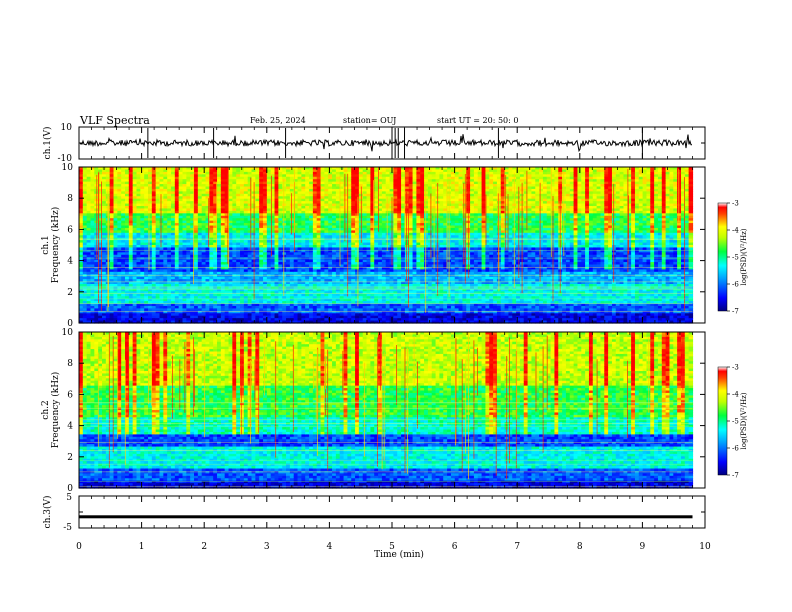 The height and width of the screenshot is (612, 792). I want to click on figure-title: VLF Spectra, so click(114, 120).